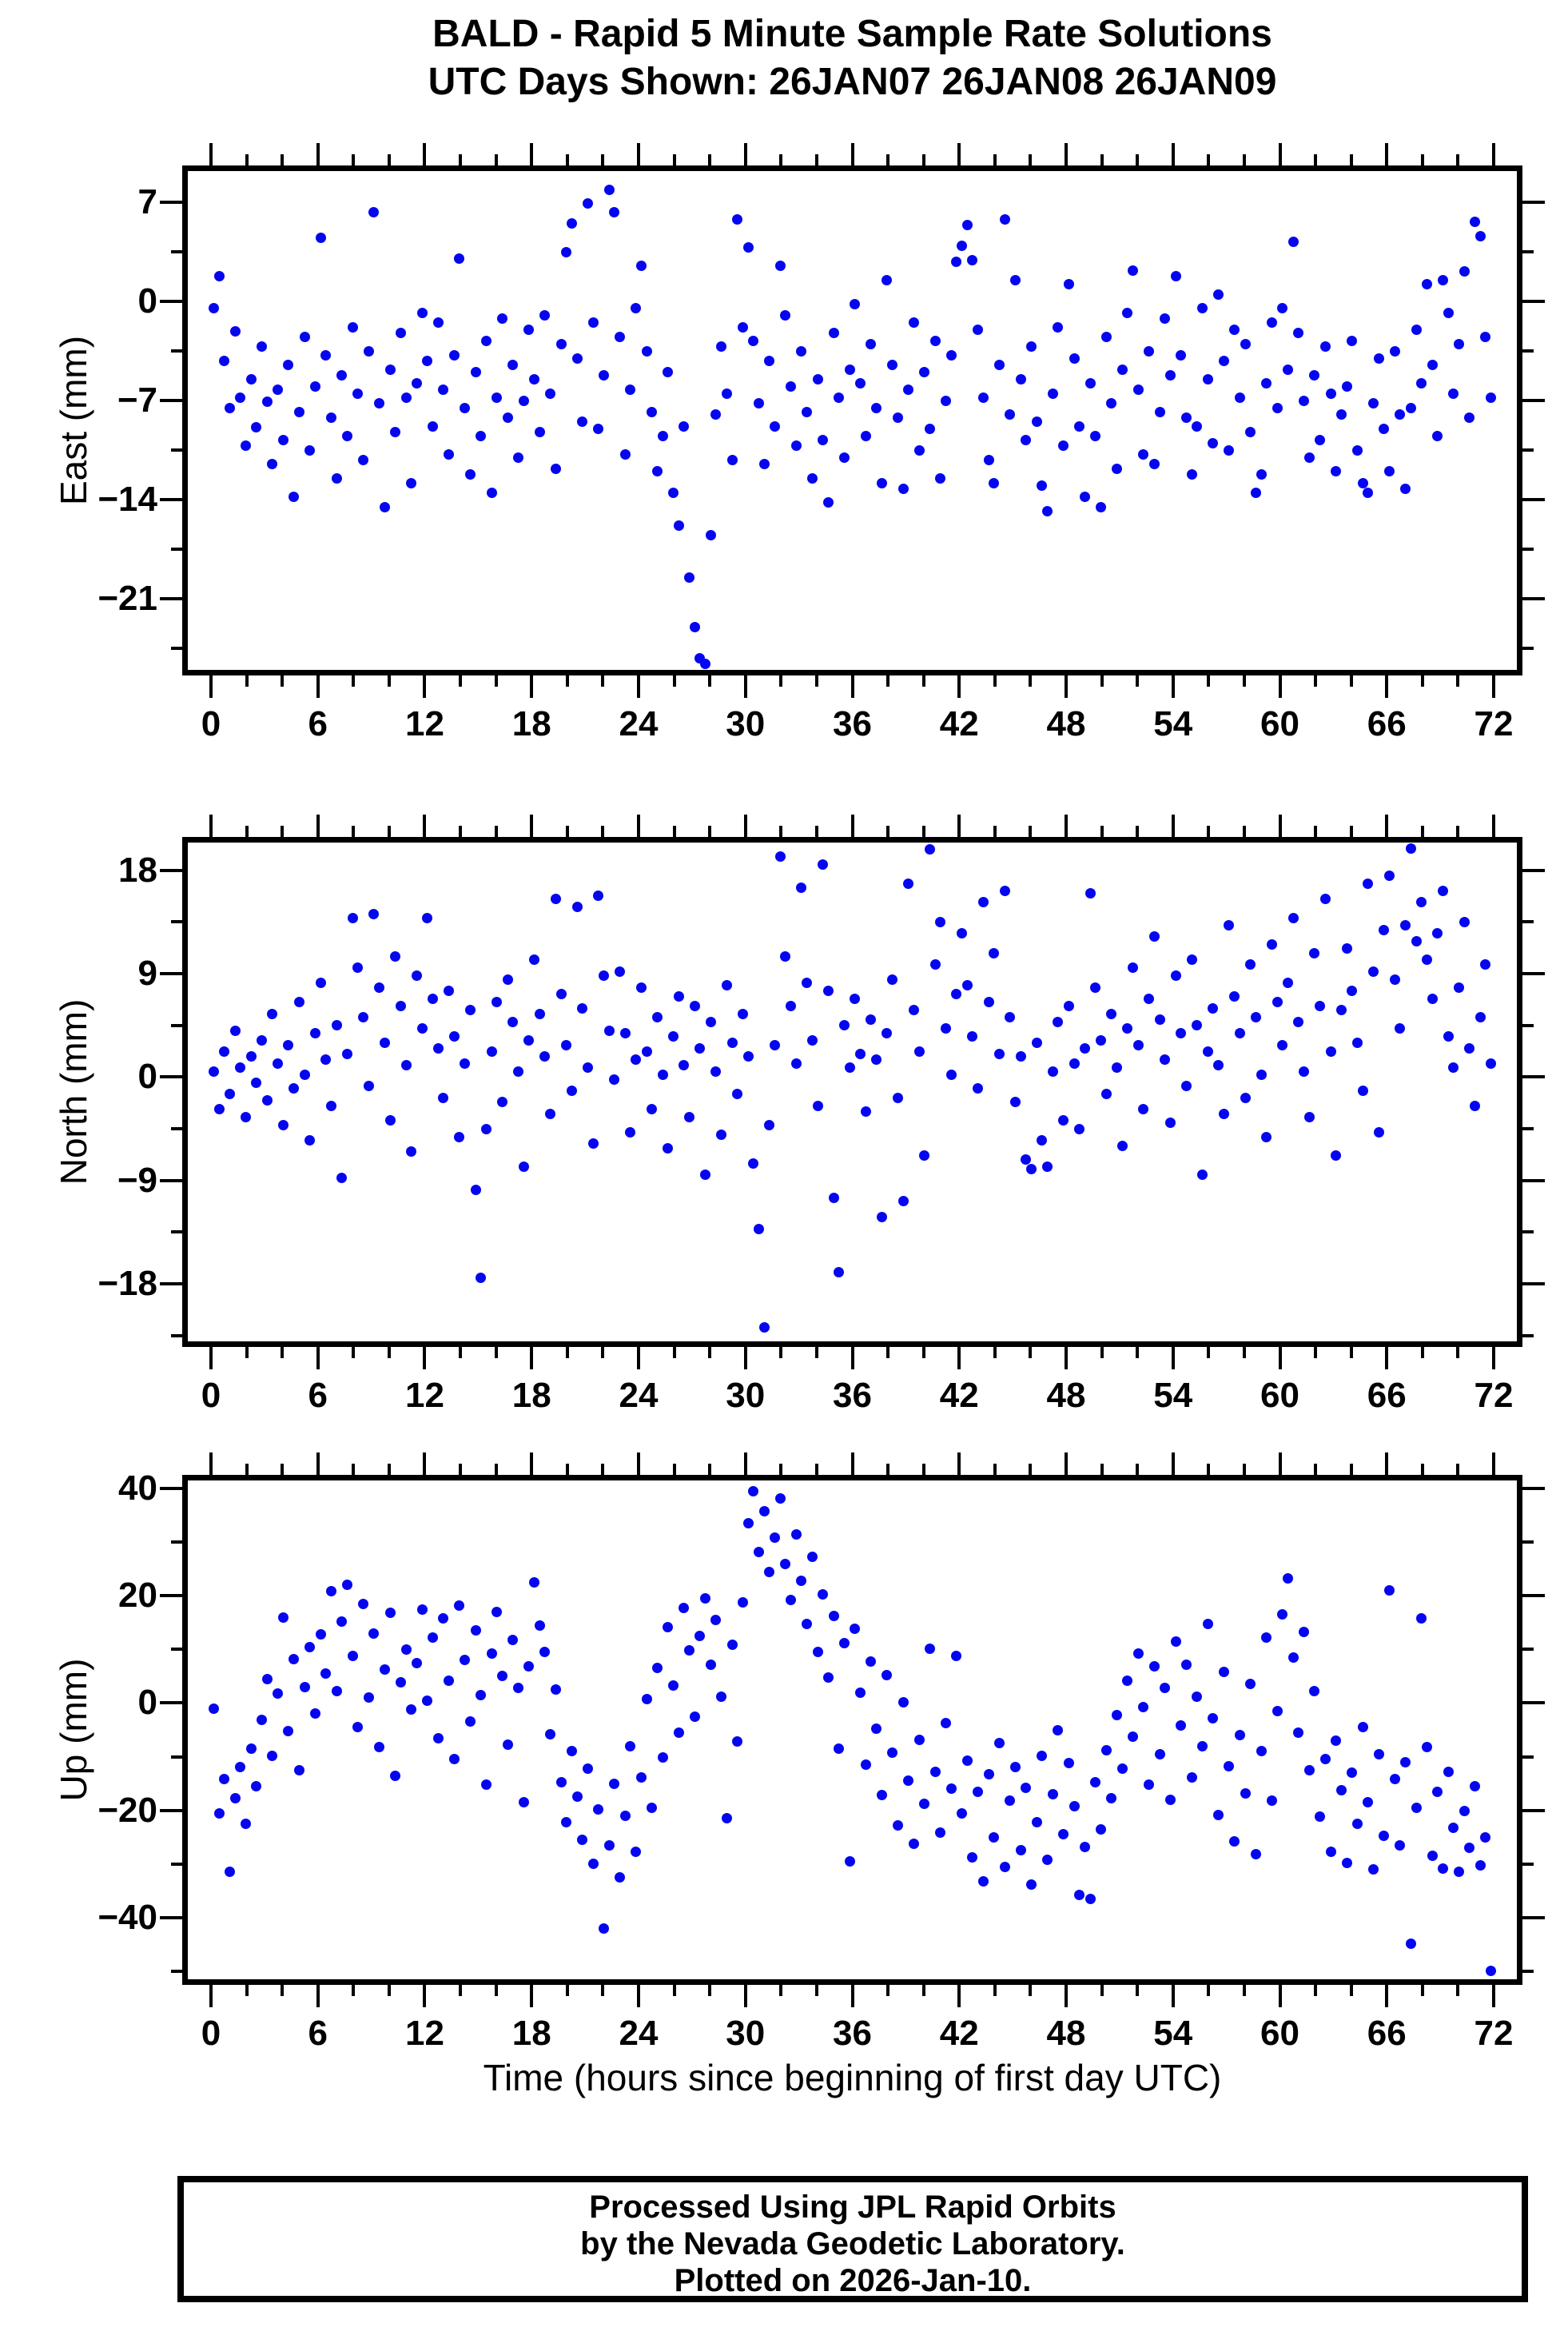  I want to click on x-tick-label: 36, so click(852, 1395).